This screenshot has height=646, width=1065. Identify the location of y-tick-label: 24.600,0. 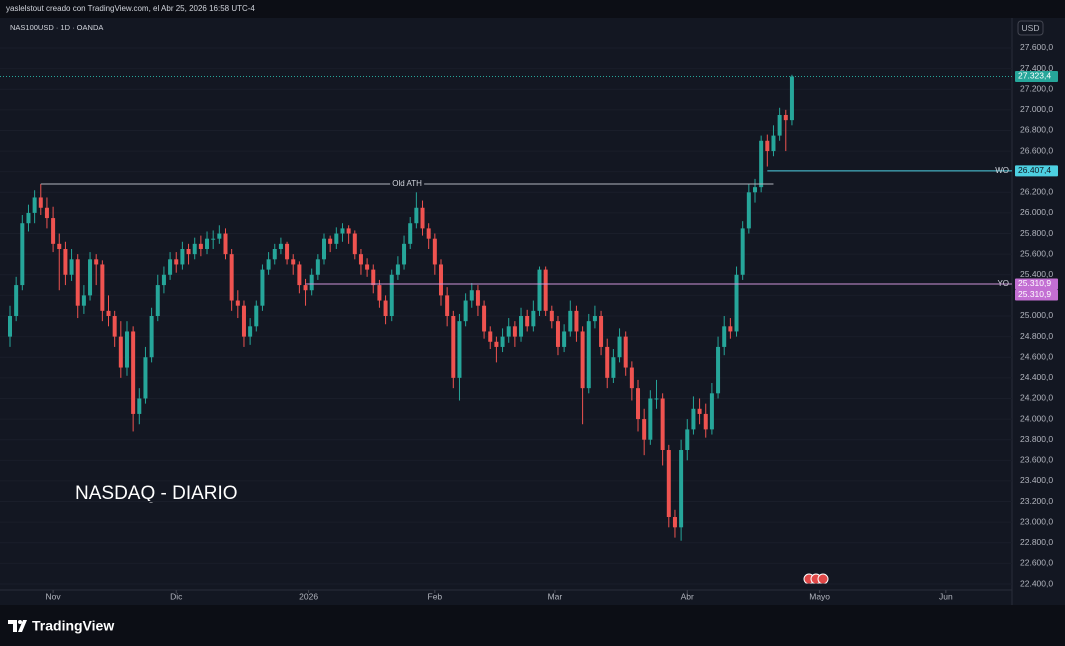
(1036, 356).